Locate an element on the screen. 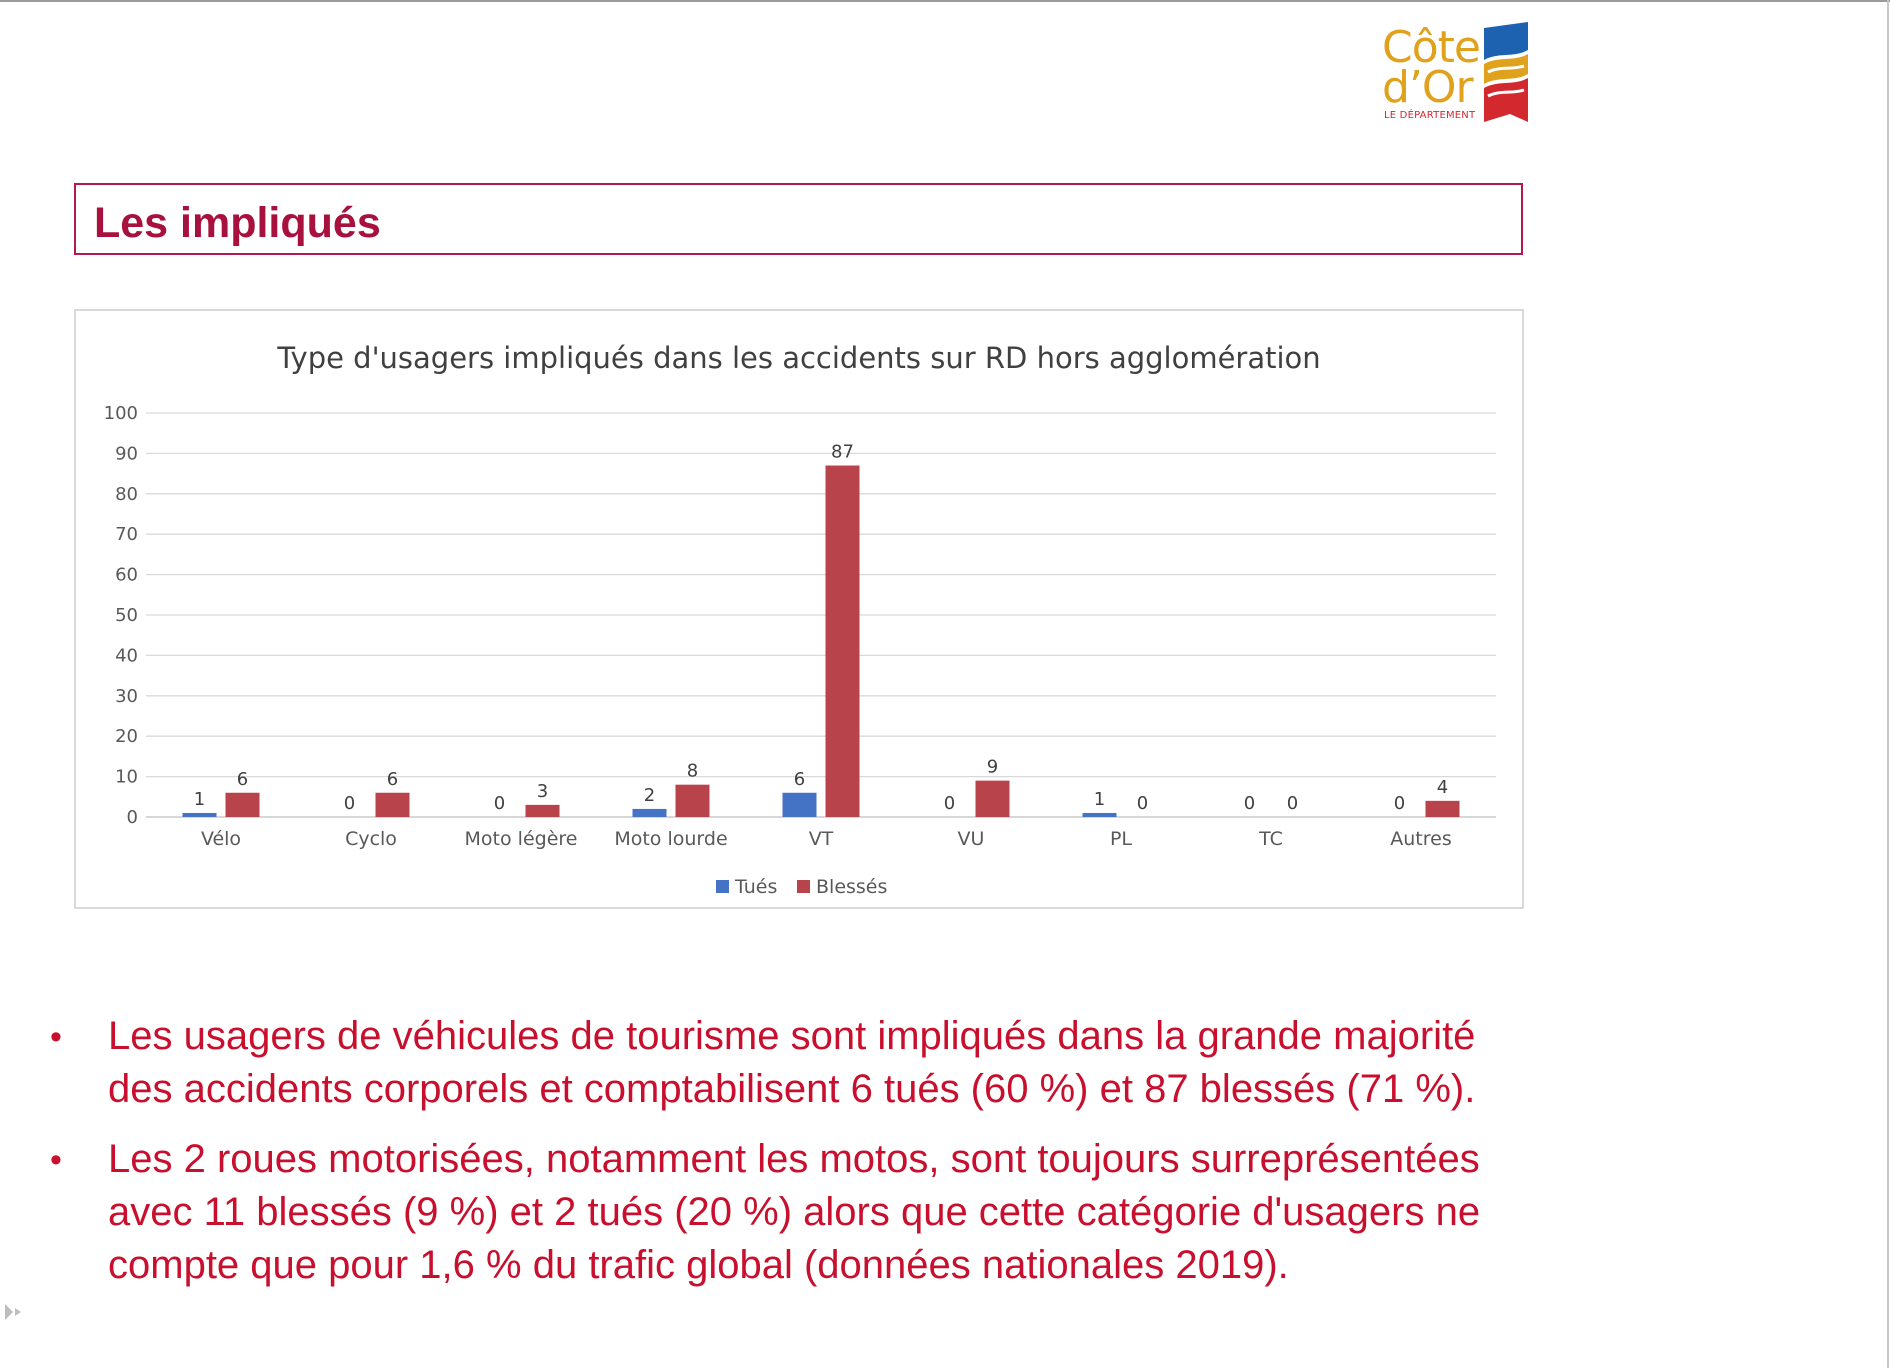 Image resolution: width=1890 pixels, height=1368 pixels. x-tick-label: Cyclo is located at coordinates (371, 839).